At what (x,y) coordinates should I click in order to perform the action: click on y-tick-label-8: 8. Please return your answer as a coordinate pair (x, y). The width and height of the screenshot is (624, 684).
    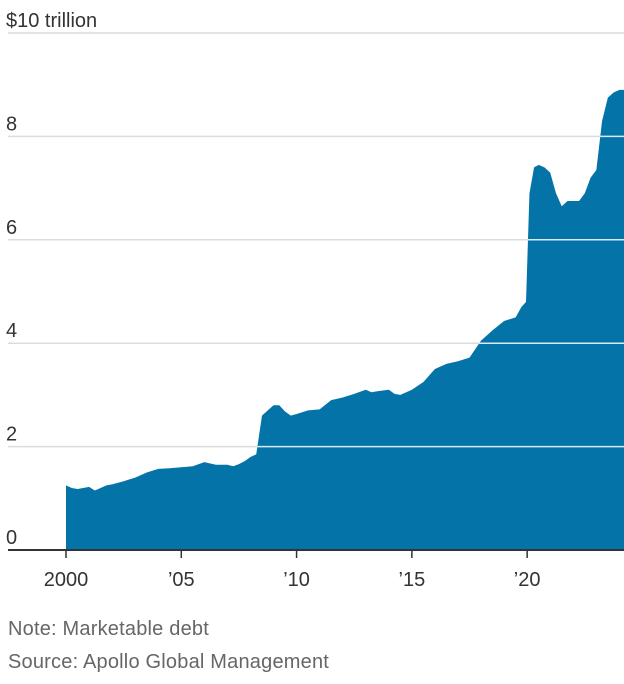
    Looking at the image, I should click on (11, 124).